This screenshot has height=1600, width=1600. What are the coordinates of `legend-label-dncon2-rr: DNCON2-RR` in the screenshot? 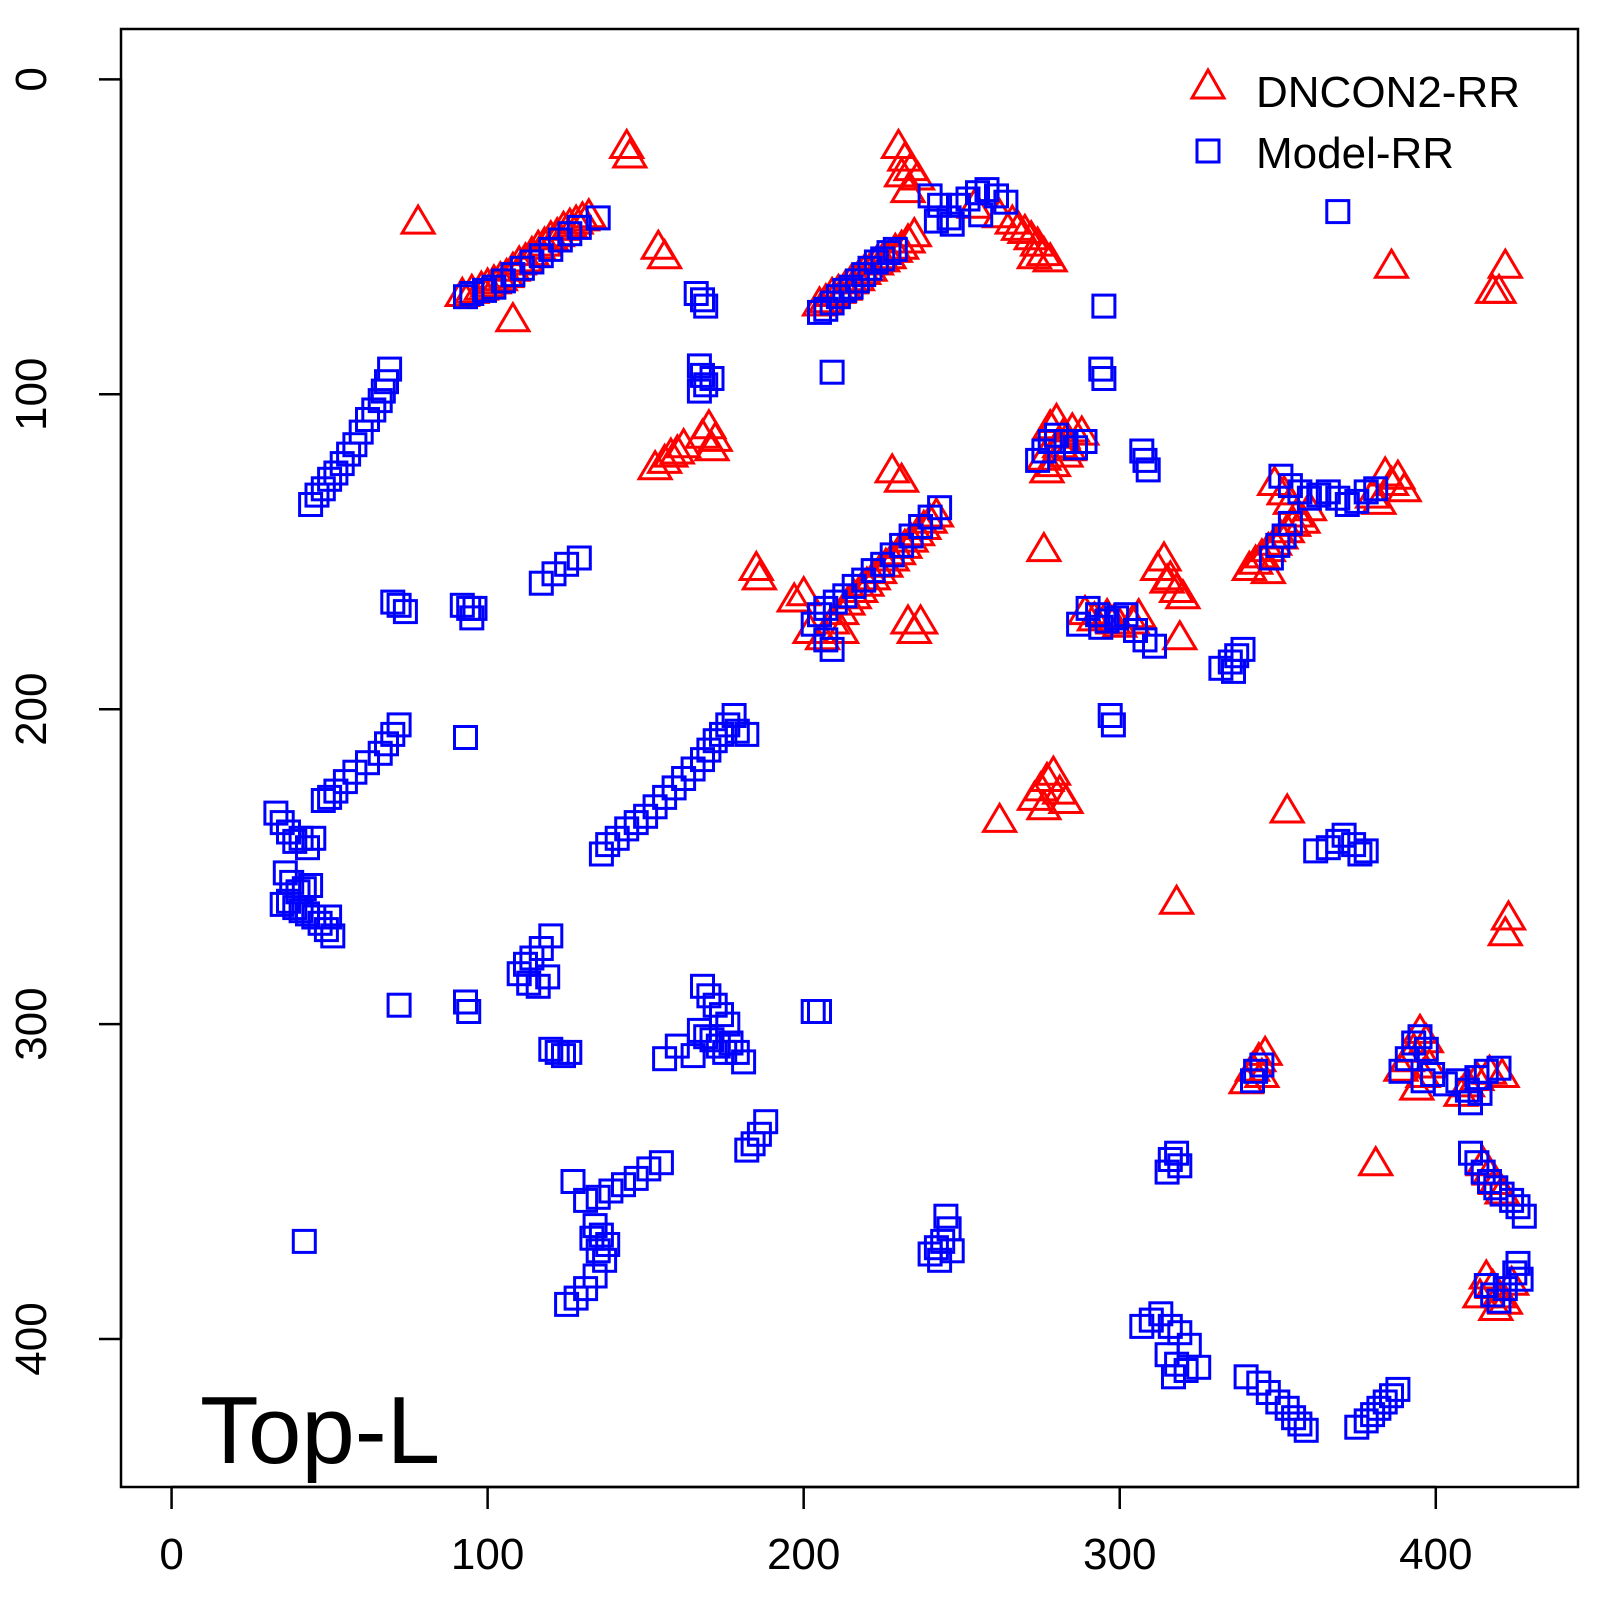 It's located at (1388, 92).